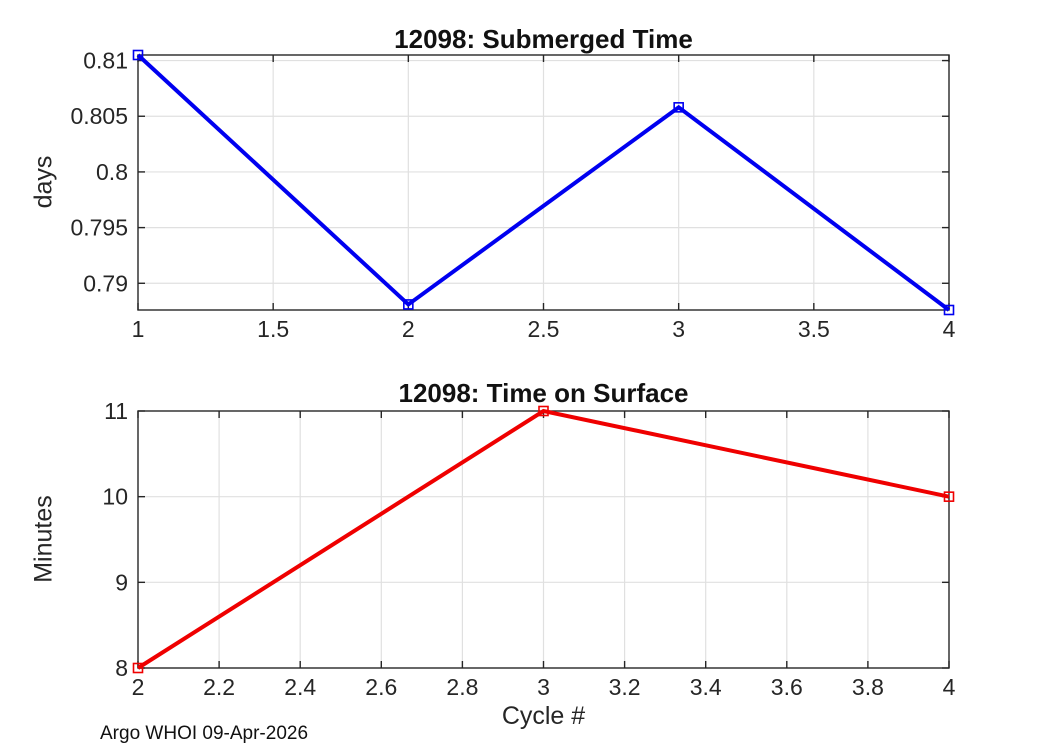  What do you see at coordinates (544, 329) in the screenshot?
I see `submerged-x-tick-label: 2.5` at bounding box center [544, 329].